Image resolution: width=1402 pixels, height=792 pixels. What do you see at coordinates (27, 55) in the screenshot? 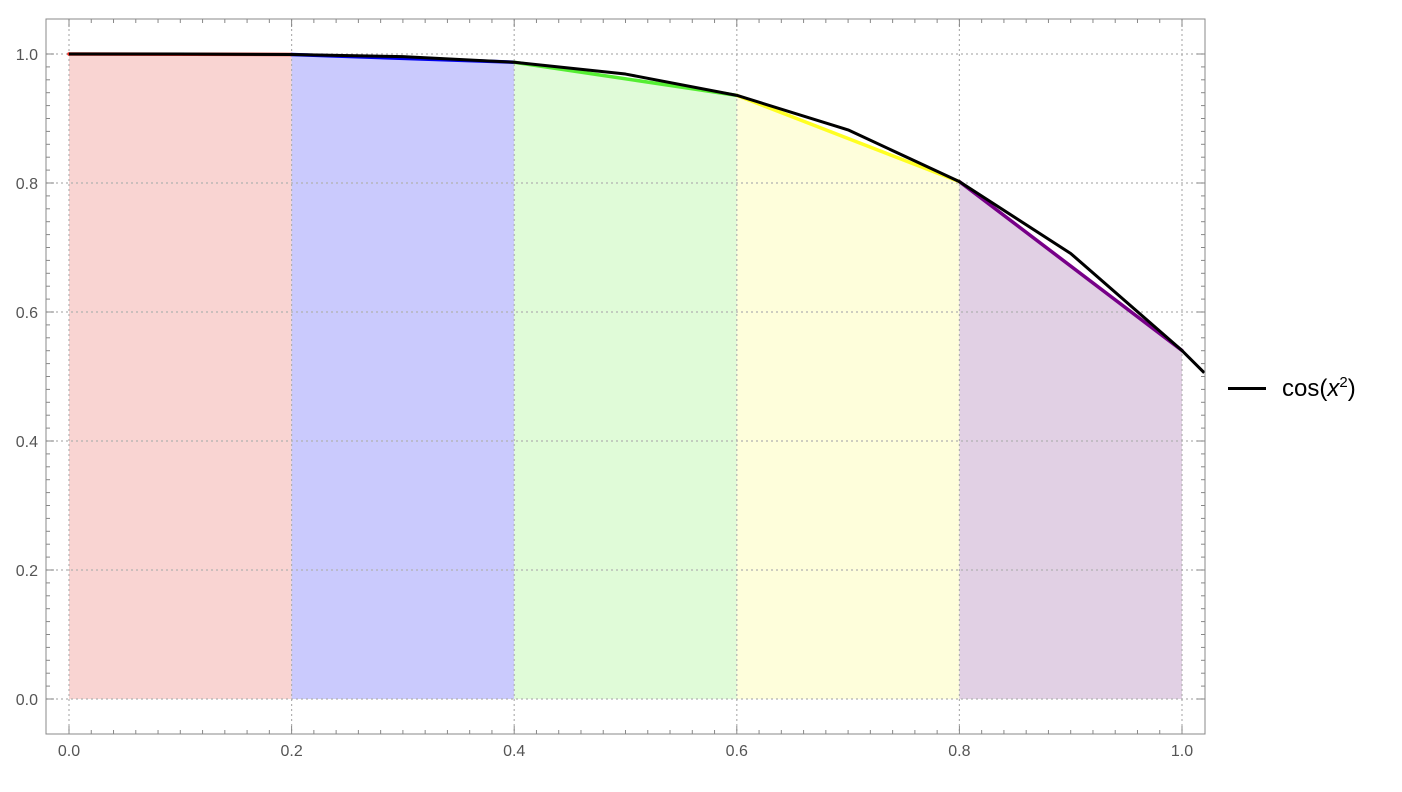
I see `y-tick-label-5: 1.0` at bounding box center [27, 55].